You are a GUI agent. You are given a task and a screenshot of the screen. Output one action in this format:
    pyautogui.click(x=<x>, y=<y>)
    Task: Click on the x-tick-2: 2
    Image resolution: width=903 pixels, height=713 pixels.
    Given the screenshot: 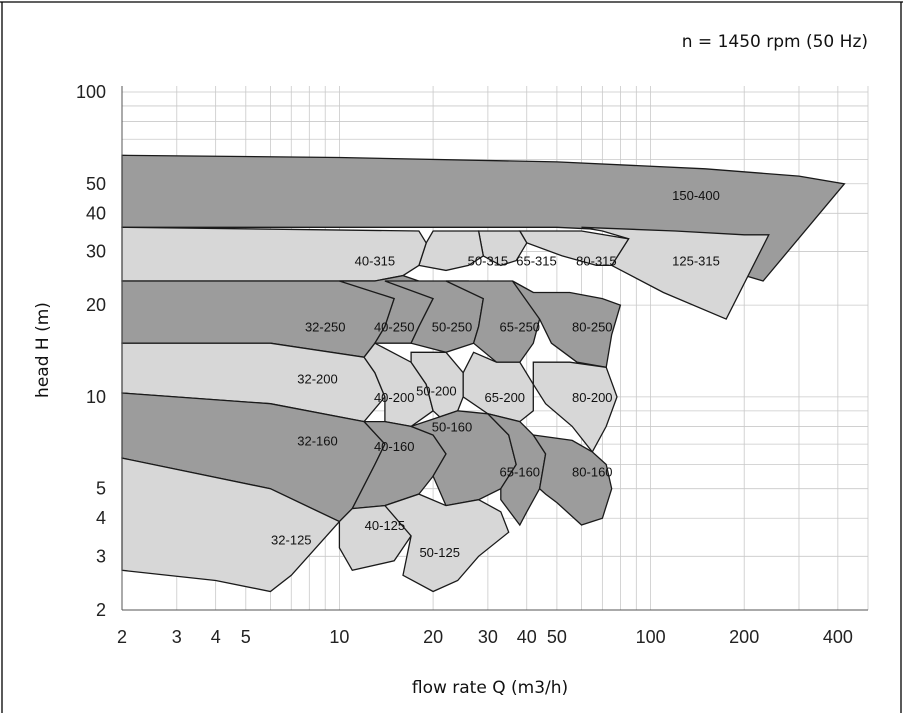 What is the action you would take?
    pyautogui.click(x=122, y=637)
    